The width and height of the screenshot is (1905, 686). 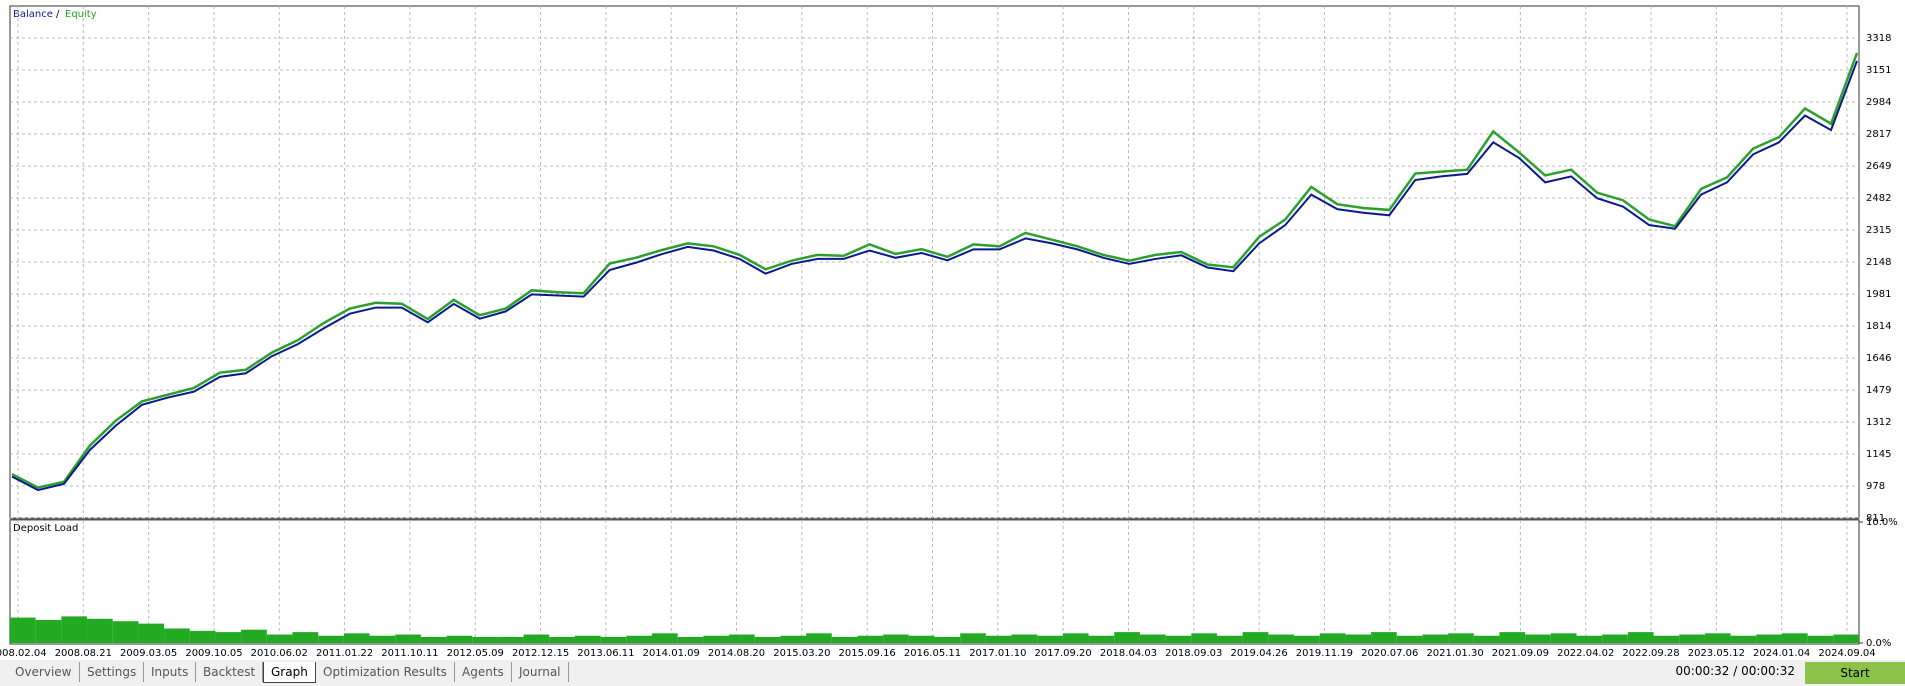 I want to click on x-tick-label: 2021.09.09, so click(x=1520, y=653).